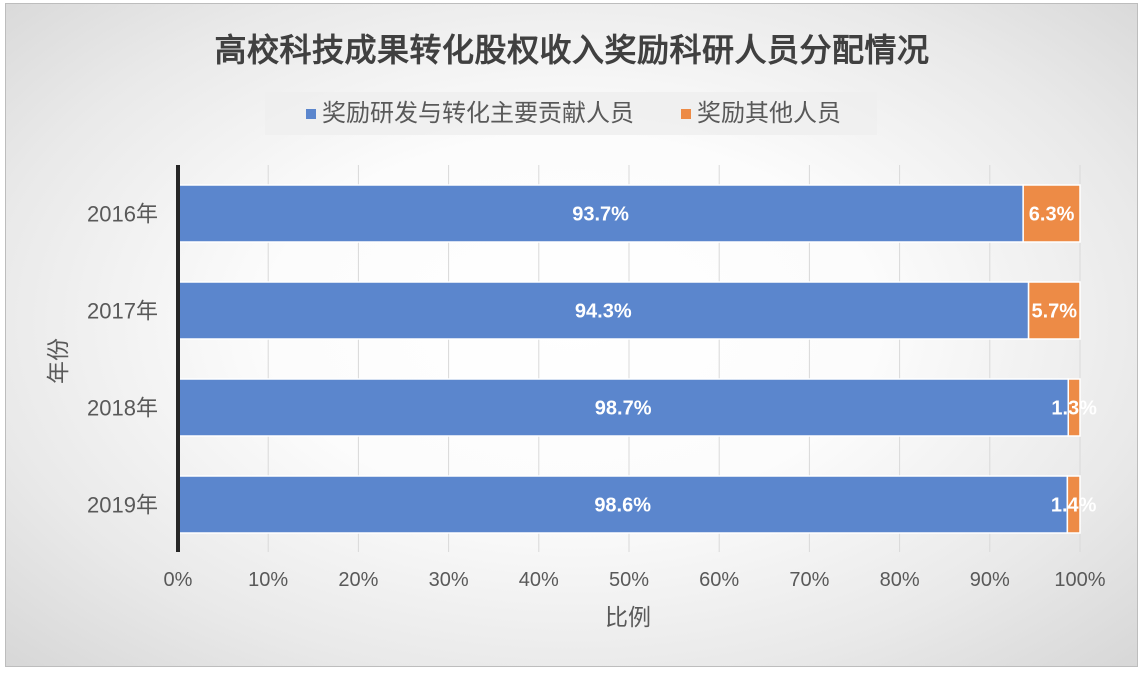 This screenshot has width=1144, height=675. Describe the element at coordinates (686, 114) in the screenshot. I see `legend-swatch-other-staff` at that location.